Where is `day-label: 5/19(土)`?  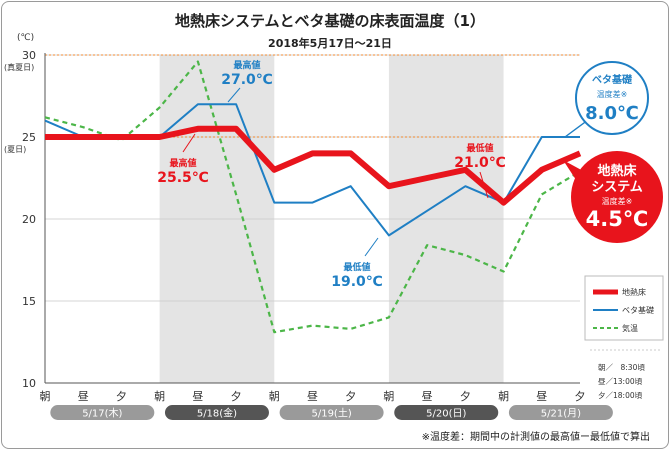
day-label: 5/19(土) is located at coordinates (331, 413).